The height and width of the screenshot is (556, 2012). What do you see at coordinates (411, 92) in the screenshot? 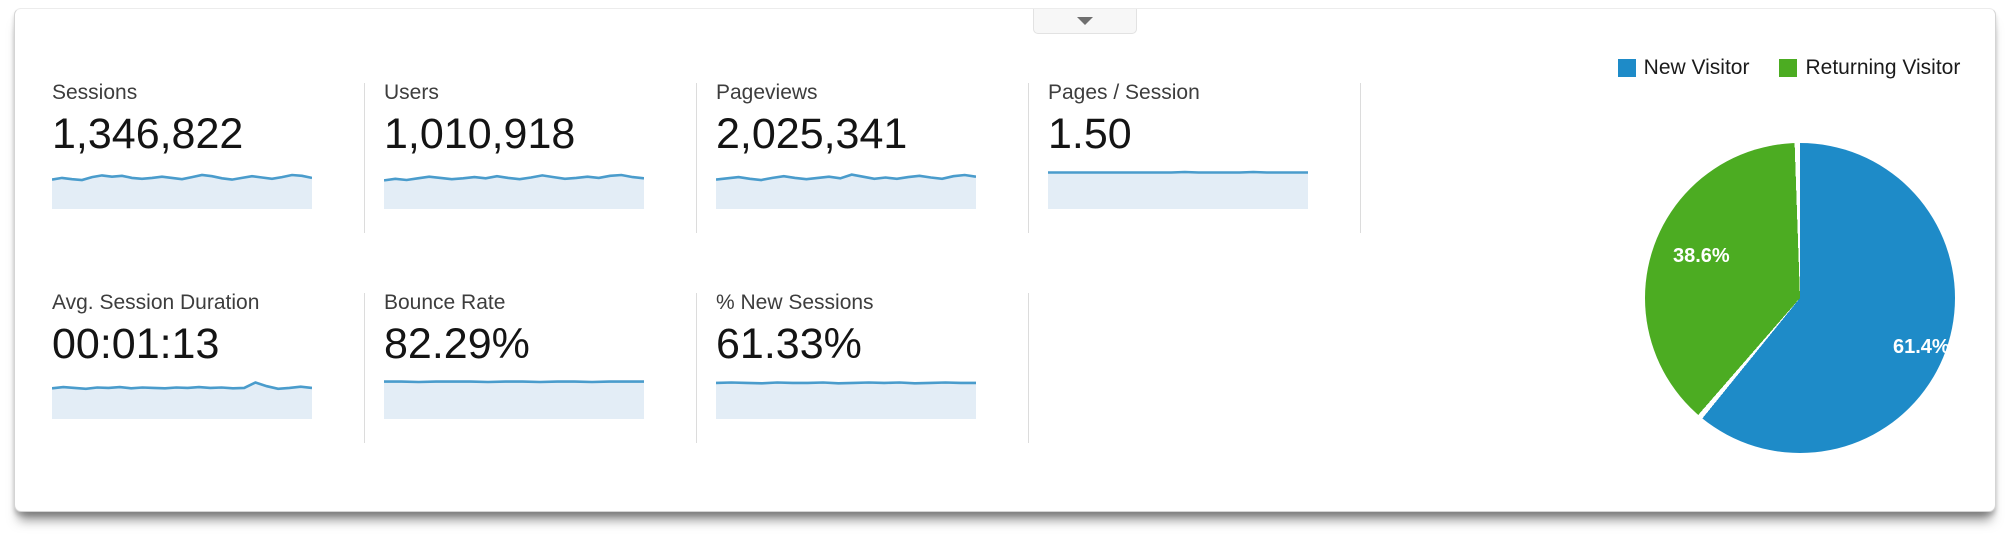
I see `metric-label: Users` at bounding box center [411, 92].